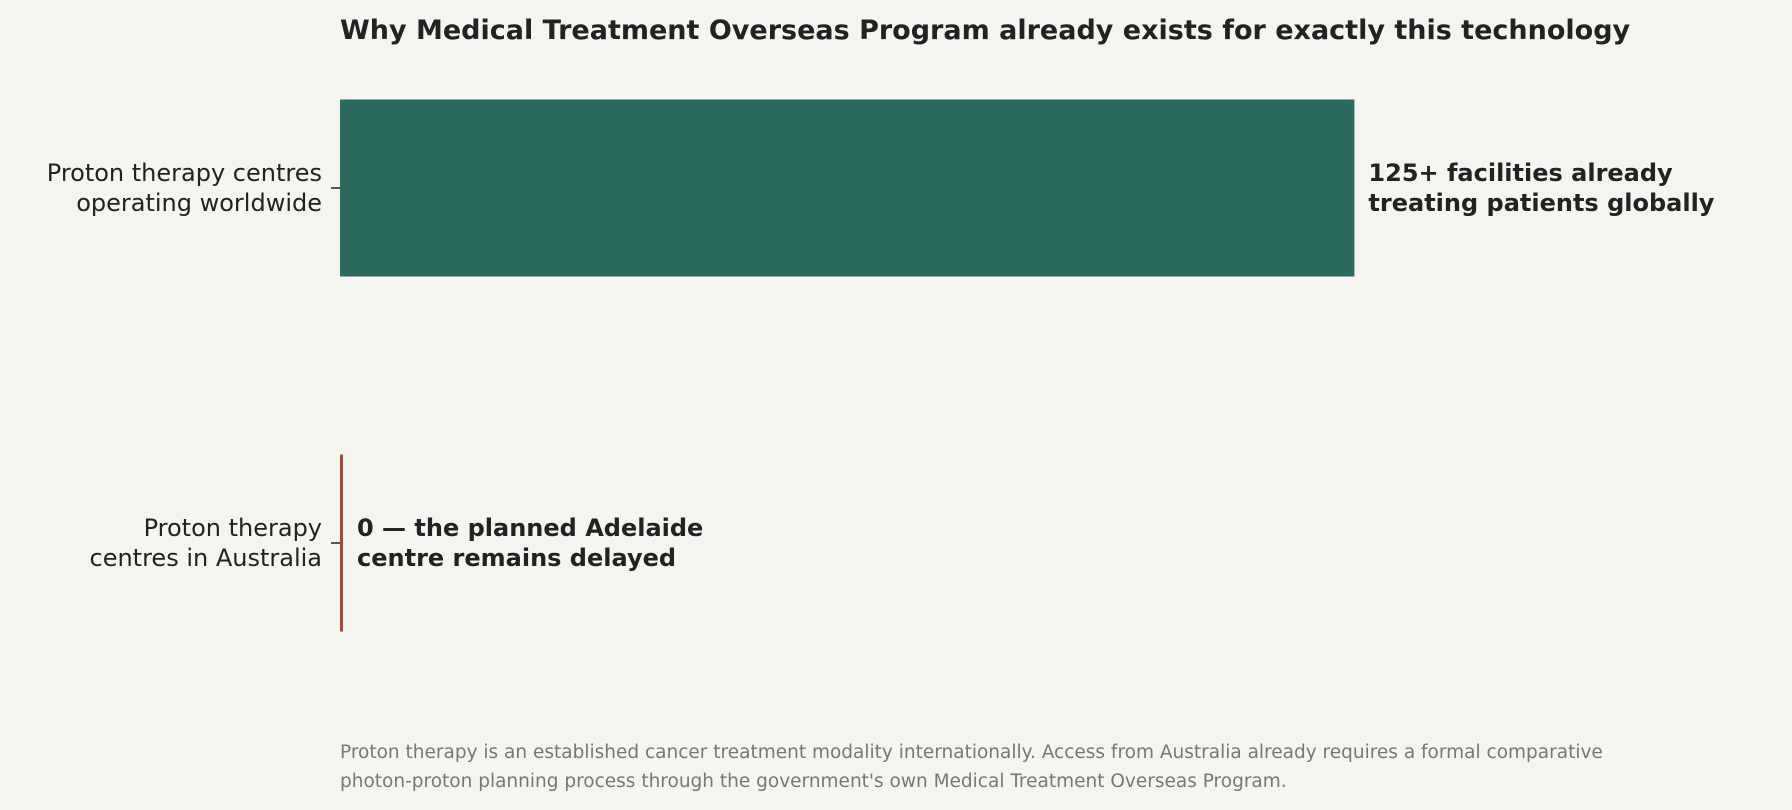 This screenshot has height=810, width=1792. I want to click on y-tick-label-1: Proton therapy centres in Australia, so click(206, 543).